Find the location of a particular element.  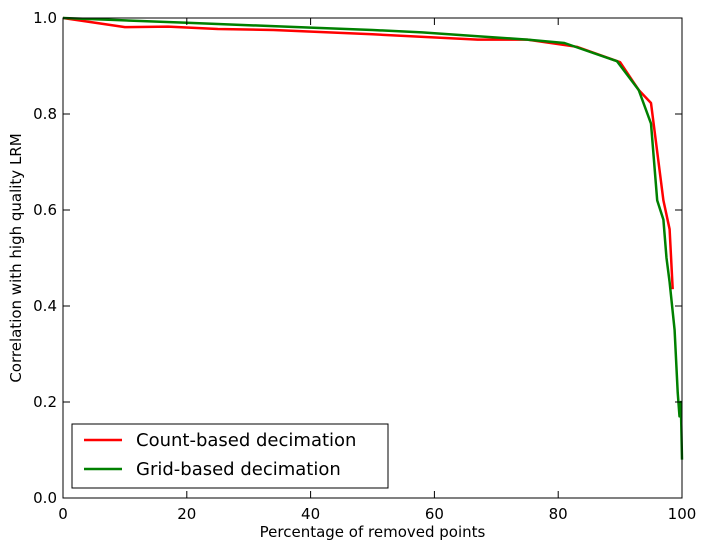

y-tick-labels: 0.0 0.2 0.4 0.6 0.8 1.0 is located at coordinates (45, 258).